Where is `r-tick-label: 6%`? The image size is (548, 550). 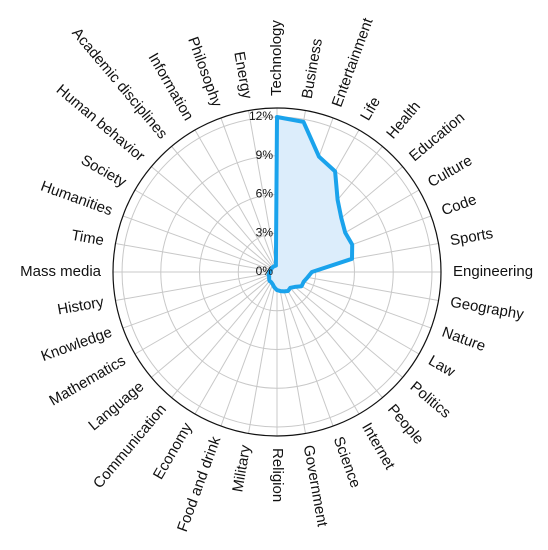 r-tick-label: 6% is located at coordinates (265, 194).